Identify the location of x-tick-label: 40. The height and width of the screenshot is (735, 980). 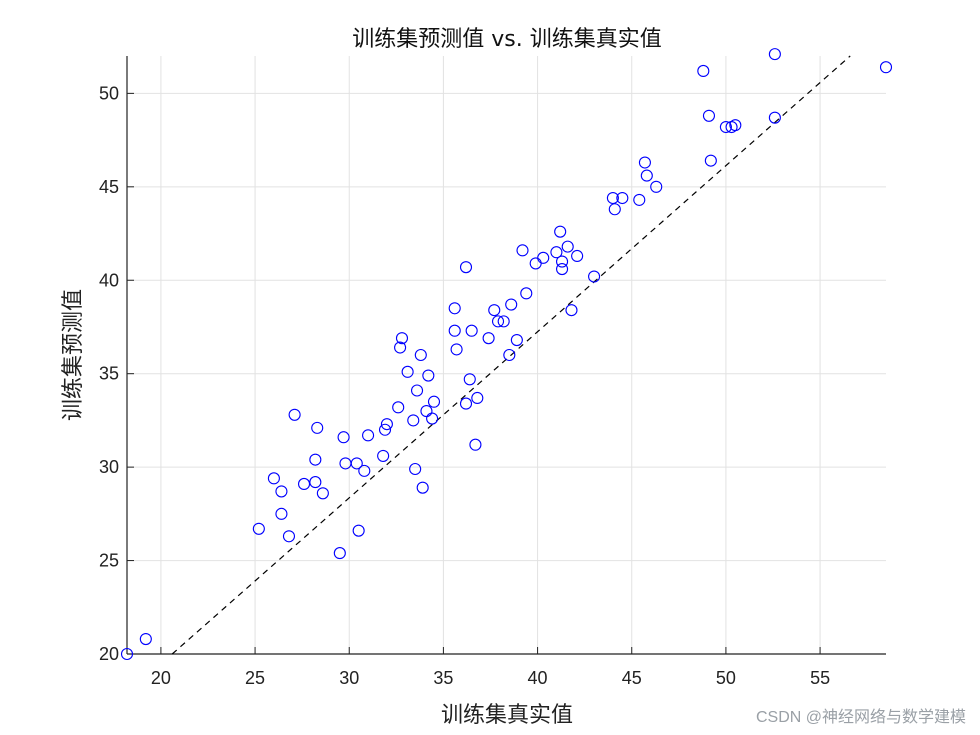
(538, 678).